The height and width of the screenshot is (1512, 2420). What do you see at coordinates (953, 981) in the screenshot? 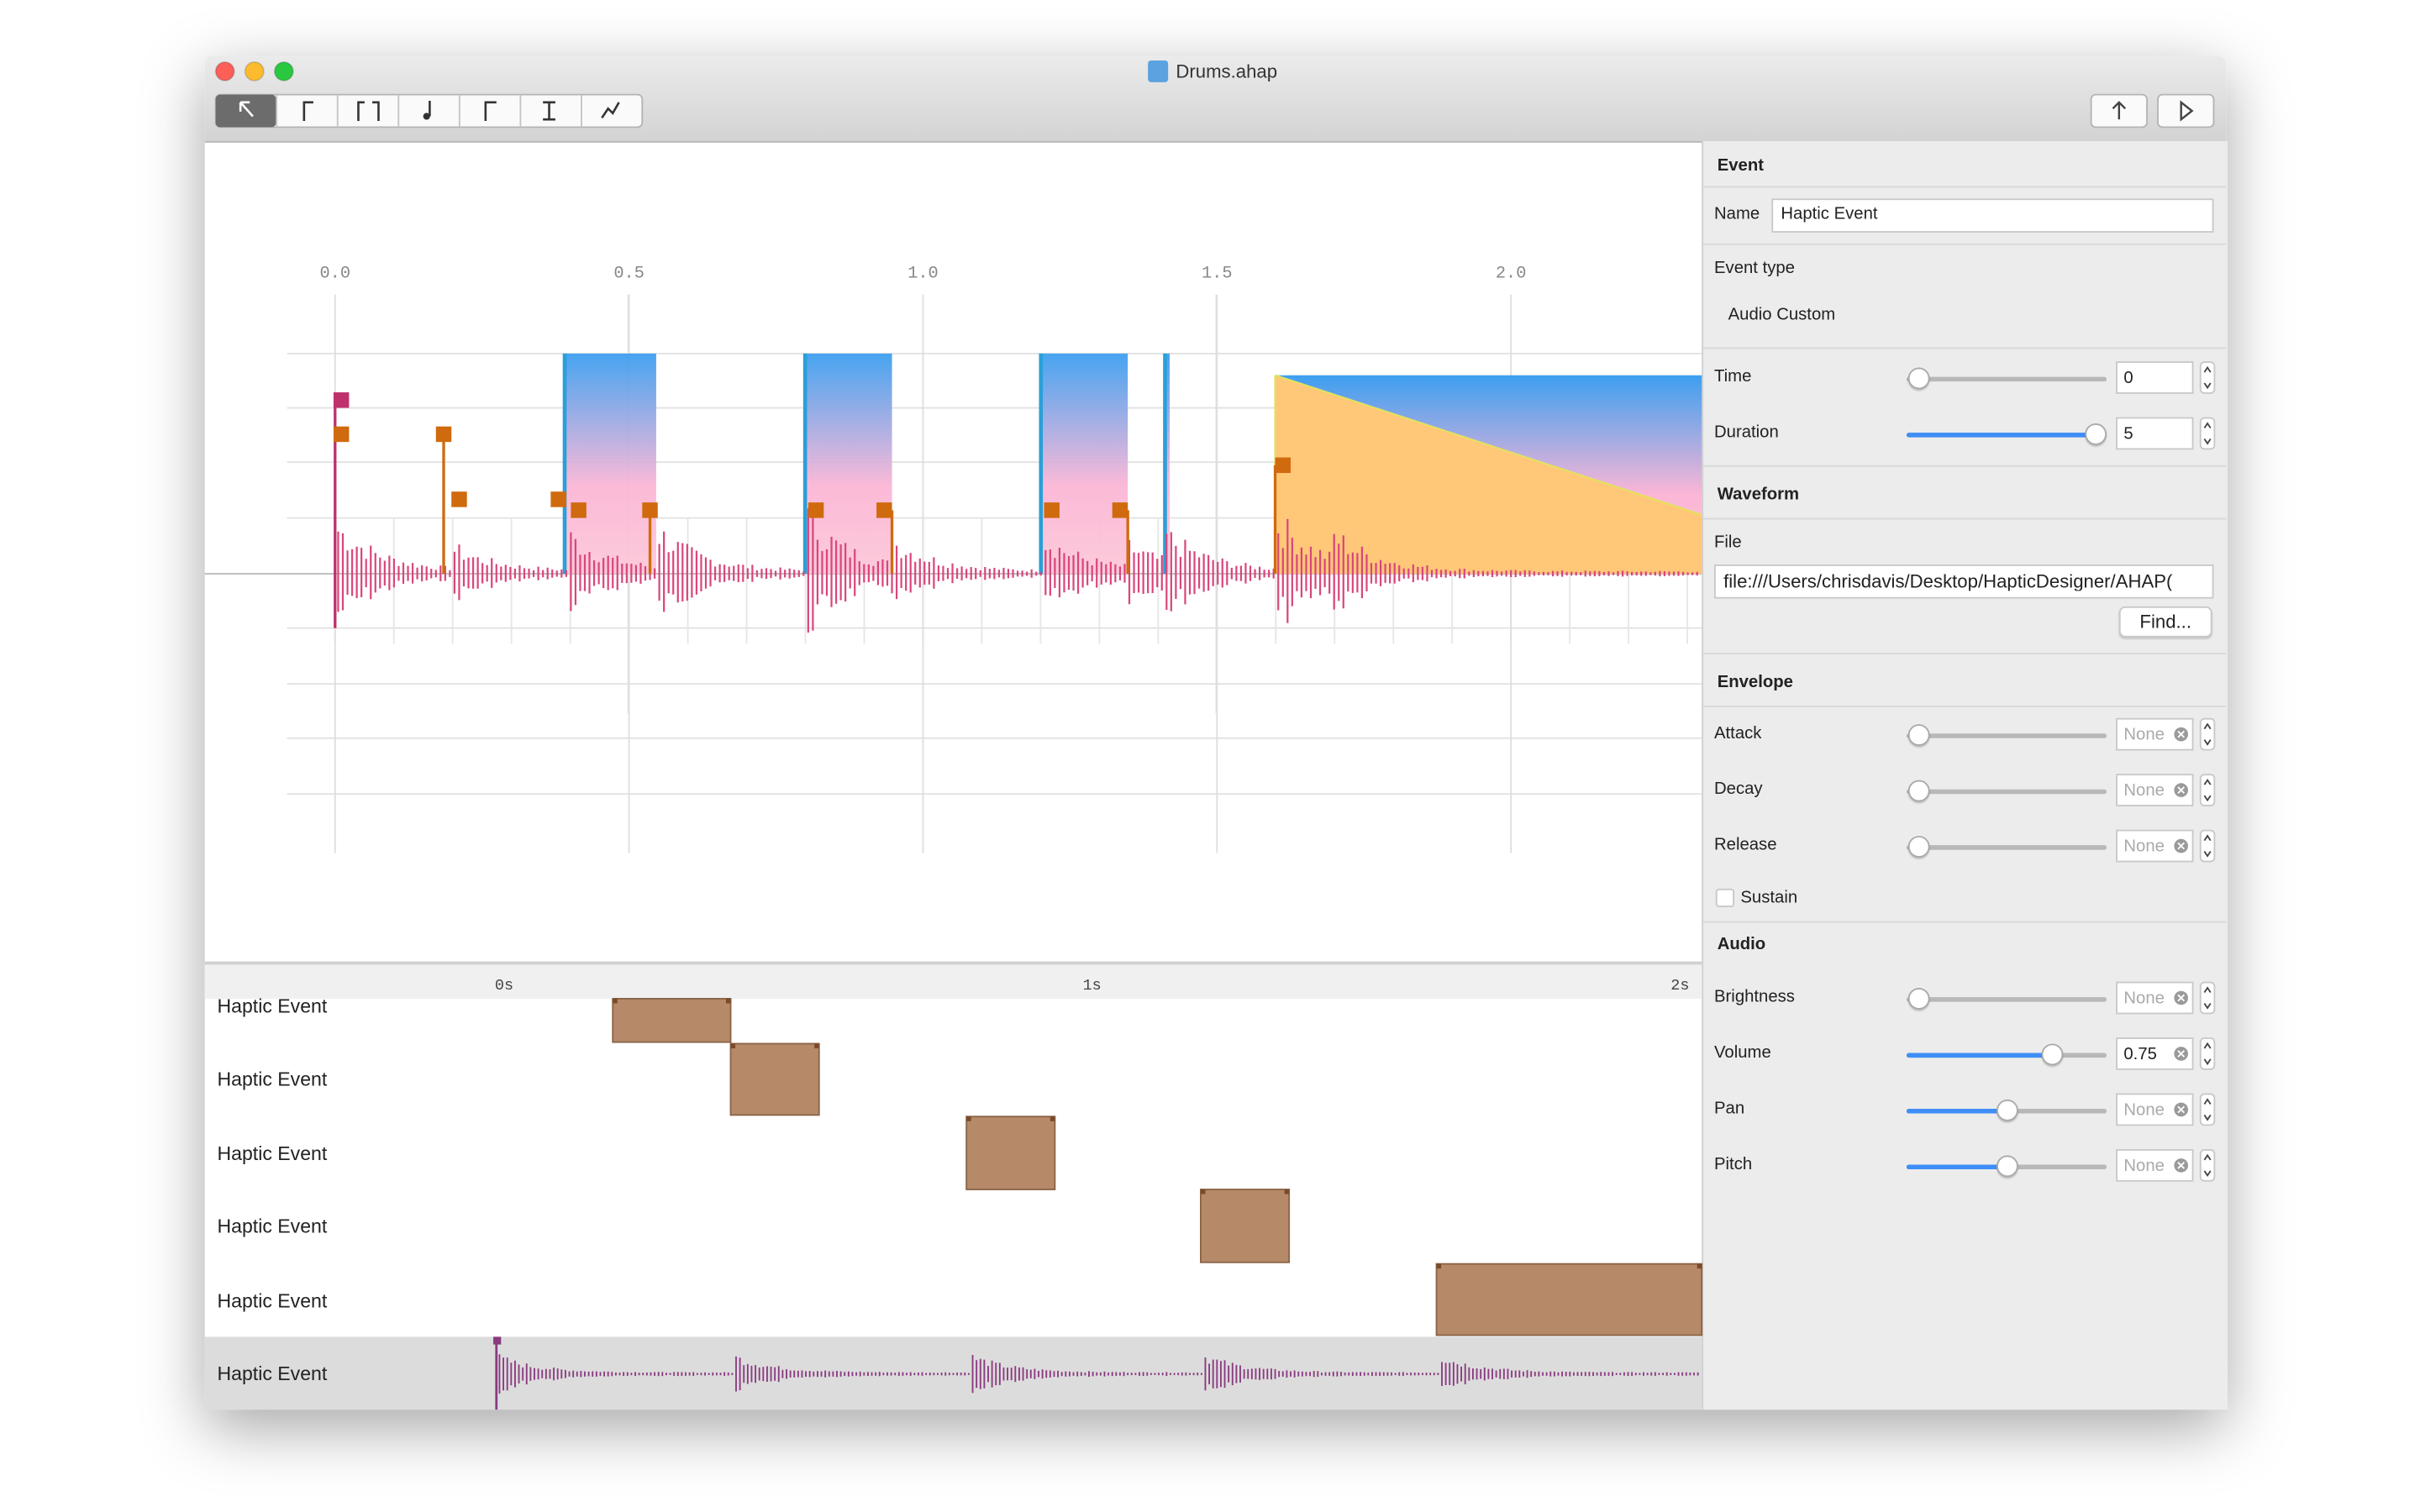
I see `timeline-header` at bounding box center [953, 981].